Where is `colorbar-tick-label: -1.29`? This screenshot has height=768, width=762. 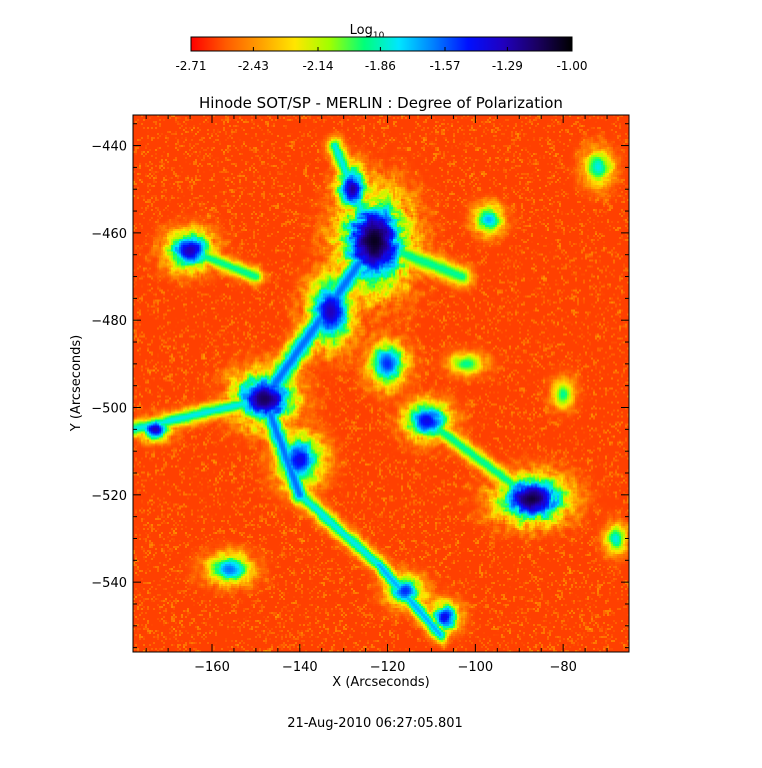 colorbar-tick-label: -1.29 is located at coordinates (507, 66).